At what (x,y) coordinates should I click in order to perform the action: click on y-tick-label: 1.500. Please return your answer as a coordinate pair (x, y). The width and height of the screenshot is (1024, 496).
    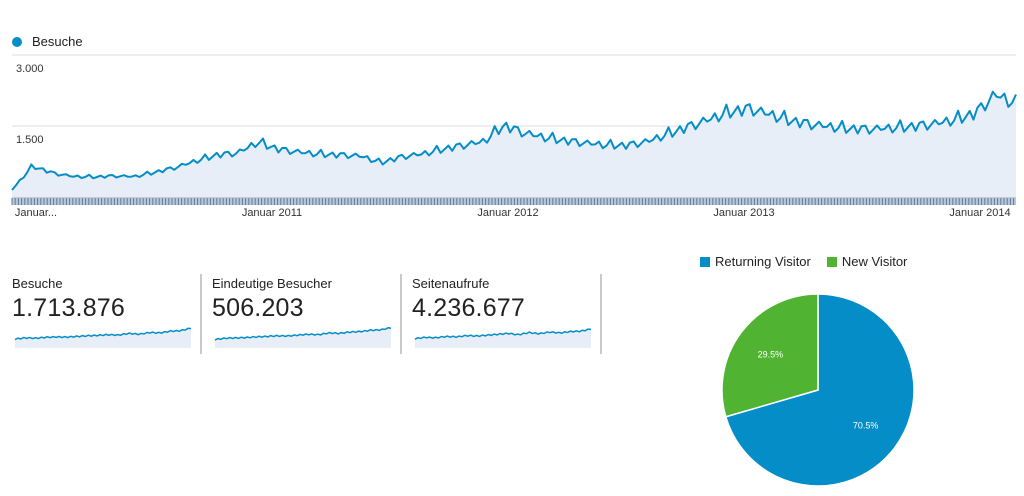
    Looking at the image, I should click on (30, 140).